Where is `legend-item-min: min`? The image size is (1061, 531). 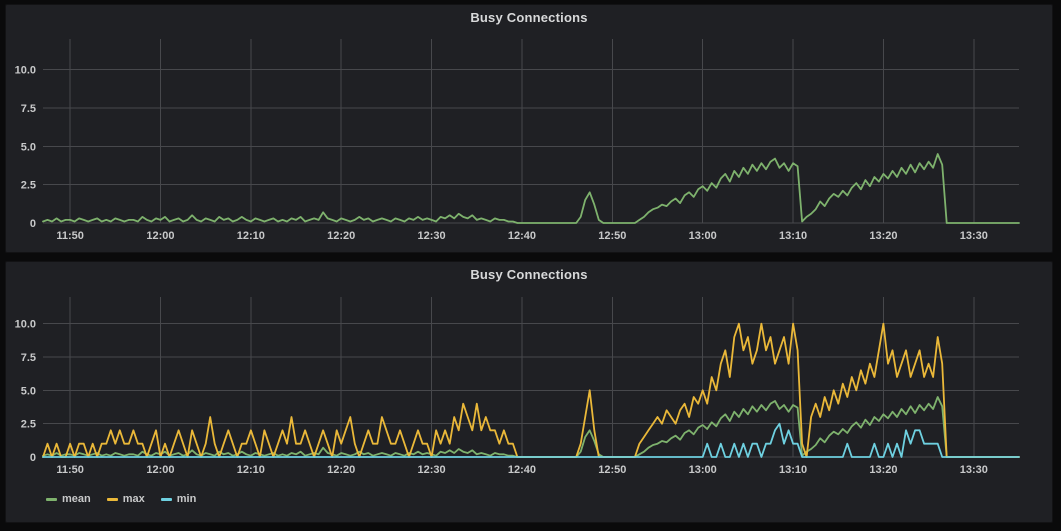
legend-item-min: min is located at coordinates (178, 499).